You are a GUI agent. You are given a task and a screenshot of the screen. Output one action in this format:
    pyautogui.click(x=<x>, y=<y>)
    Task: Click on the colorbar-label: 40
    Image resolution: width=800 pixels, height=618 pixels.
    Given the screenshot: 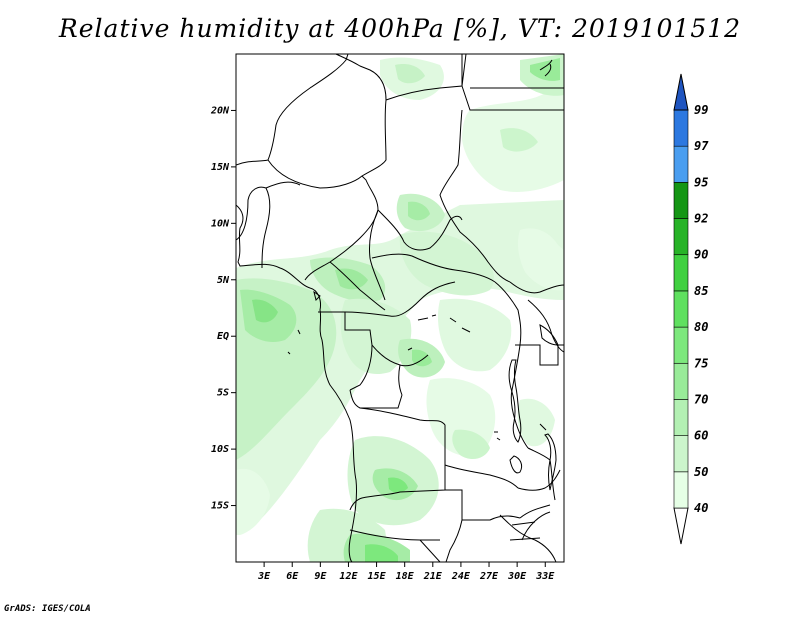 What is the action you would take?
    pyautogui.click(x=701, y=508)
    